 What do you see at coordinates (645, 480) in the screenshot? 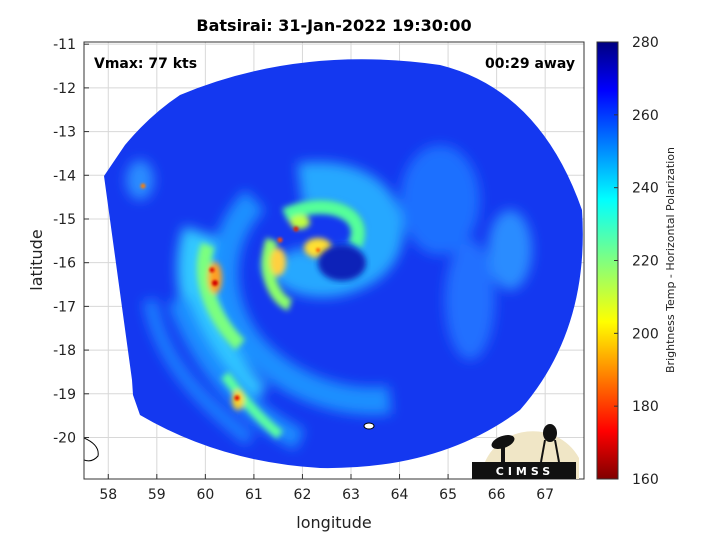
I see `colorbar-tick-label: 160` at bounding box center [645, 480].